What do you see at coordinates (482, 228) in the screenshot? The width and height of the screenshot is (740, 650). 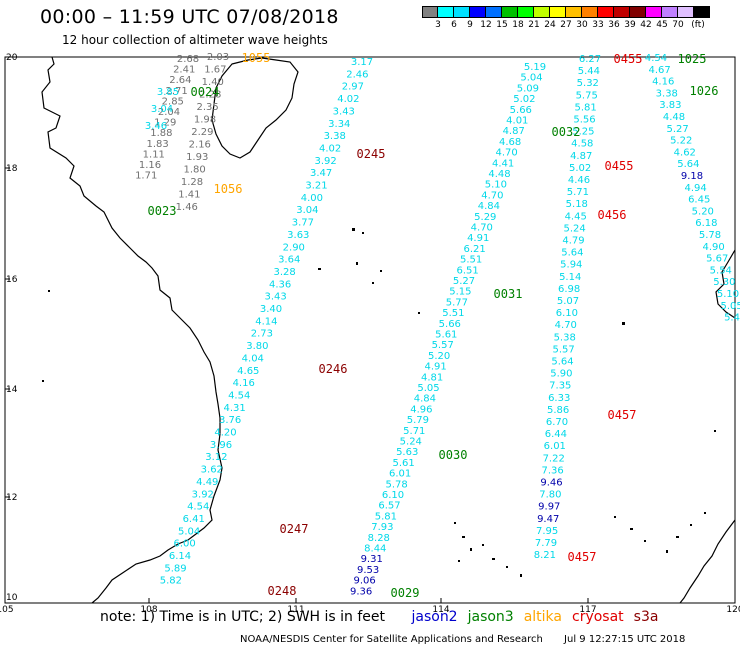 I see `wave-height-value: 4.70` at bounding box center [482, 228].